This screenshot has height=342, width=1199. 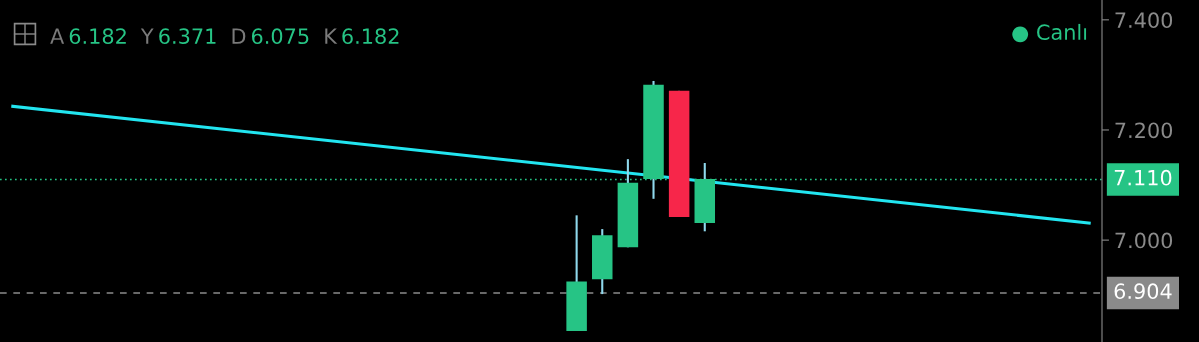 I want to click on annotation: Y, so click(x=147, y=36).